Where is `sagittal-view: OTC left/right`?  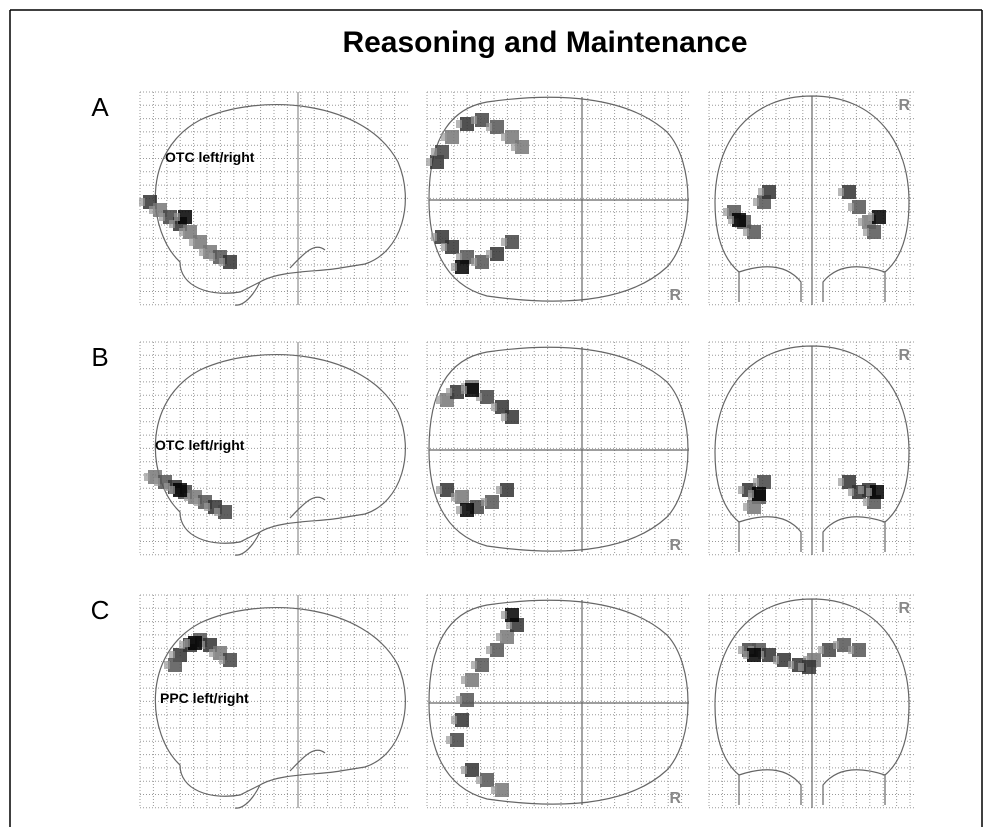
sagittal-view: OTC left/right is located at coordinates (273, 198).